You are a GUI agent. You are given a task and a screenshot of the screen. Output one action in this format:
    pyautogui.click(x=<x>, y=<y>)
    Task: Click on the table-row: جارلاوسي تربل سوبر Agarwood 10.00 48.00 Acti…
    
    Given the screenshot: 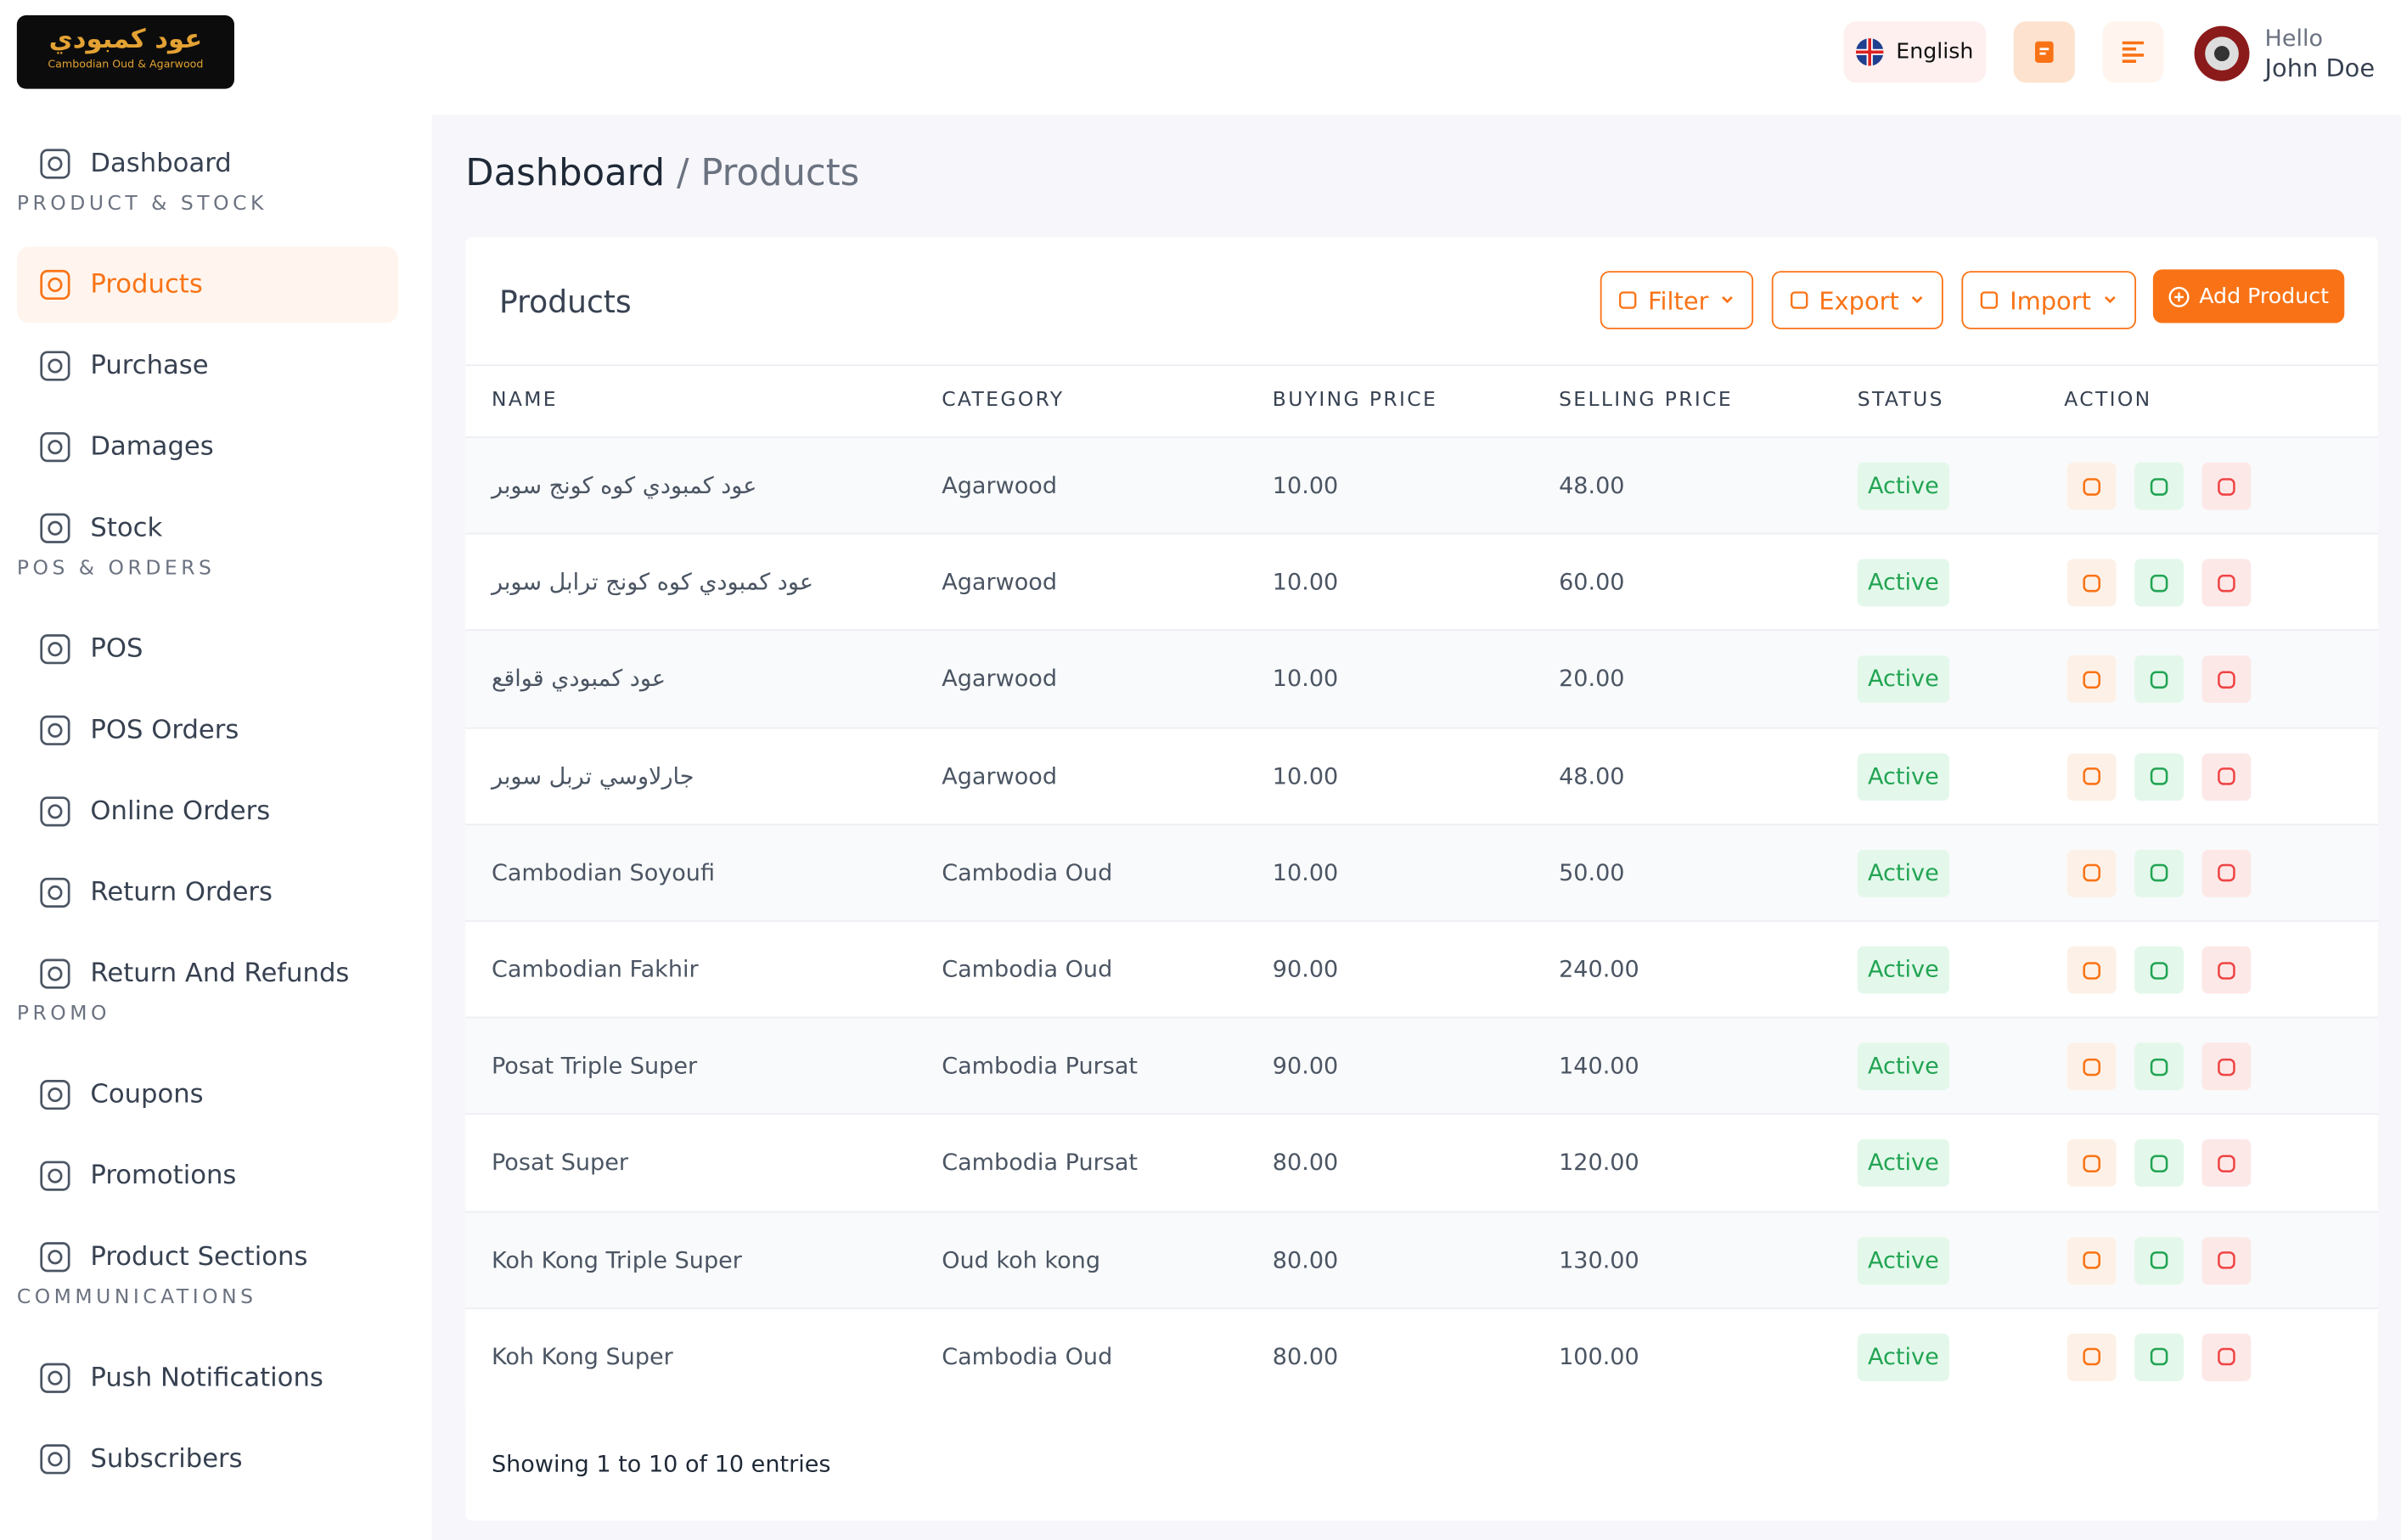 What is the action you would take?
    pyautogui.click(x=1421, y=775)
    